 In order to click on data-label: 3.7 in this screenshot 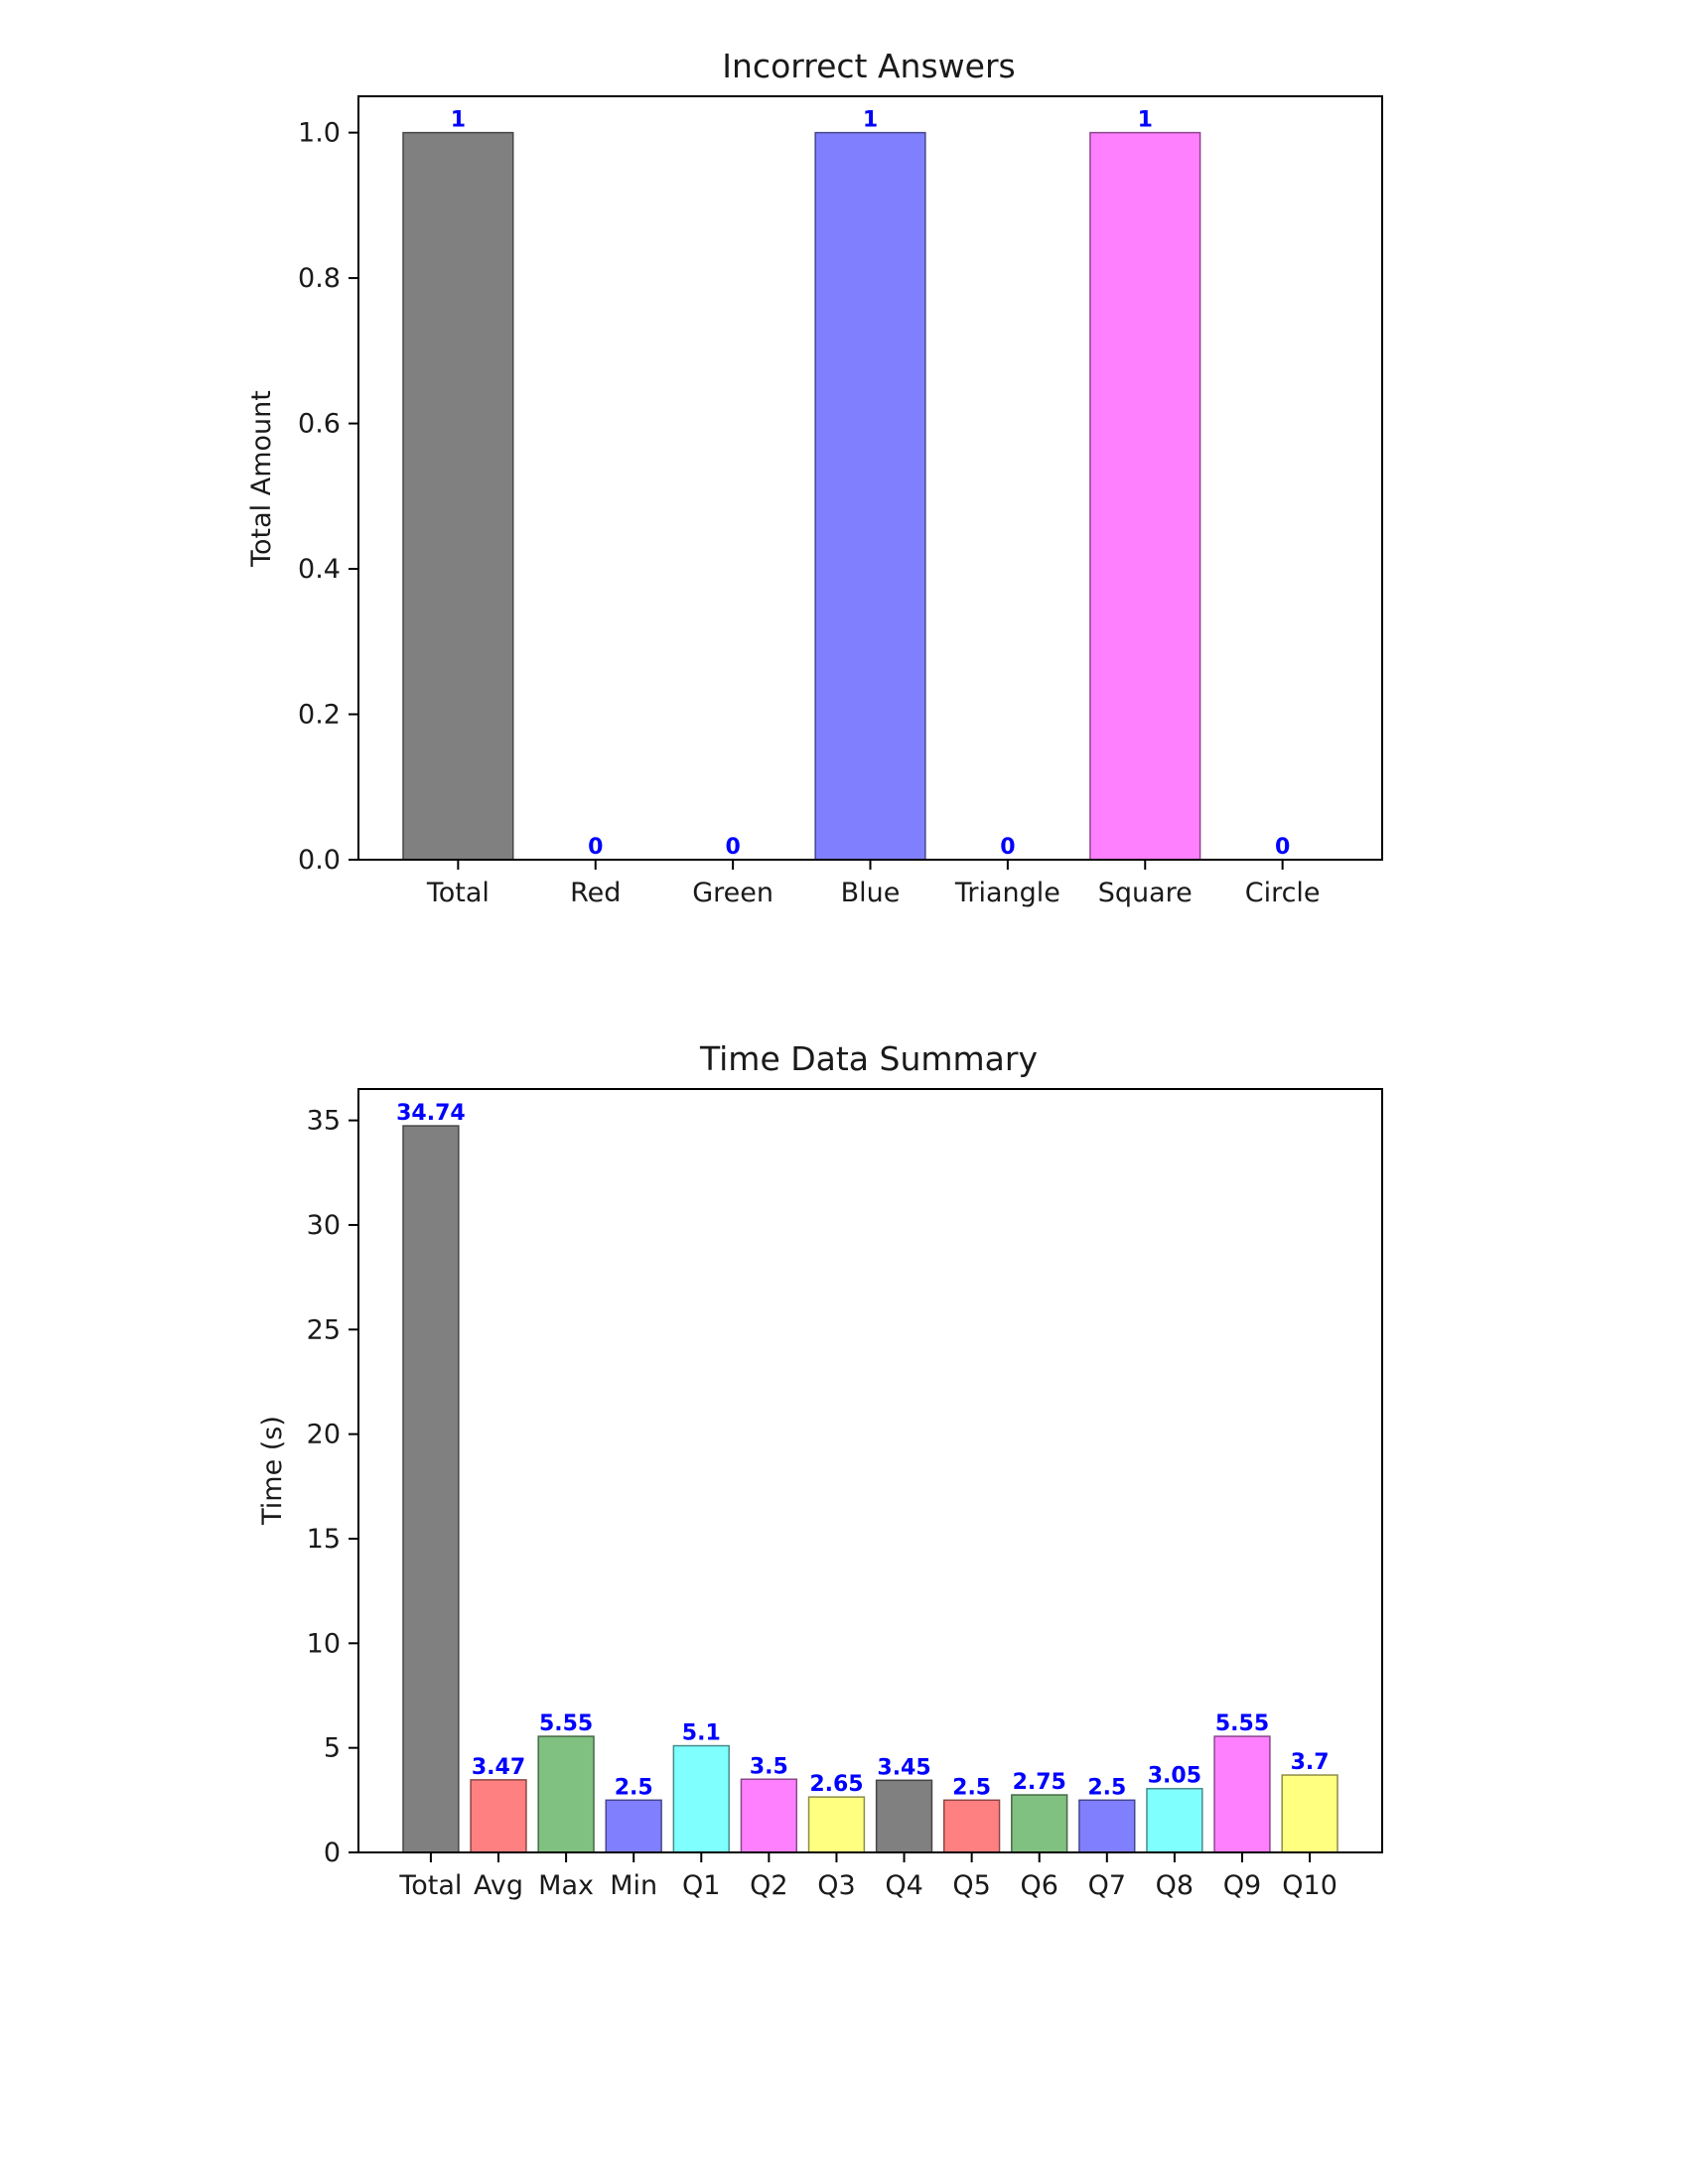, I will do `click(1310, 1762)`.